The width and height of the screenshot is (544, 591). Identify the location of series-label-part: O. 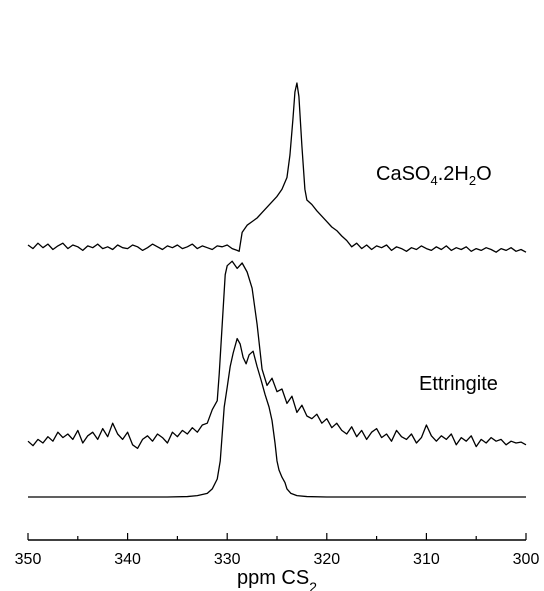
(484, 174).